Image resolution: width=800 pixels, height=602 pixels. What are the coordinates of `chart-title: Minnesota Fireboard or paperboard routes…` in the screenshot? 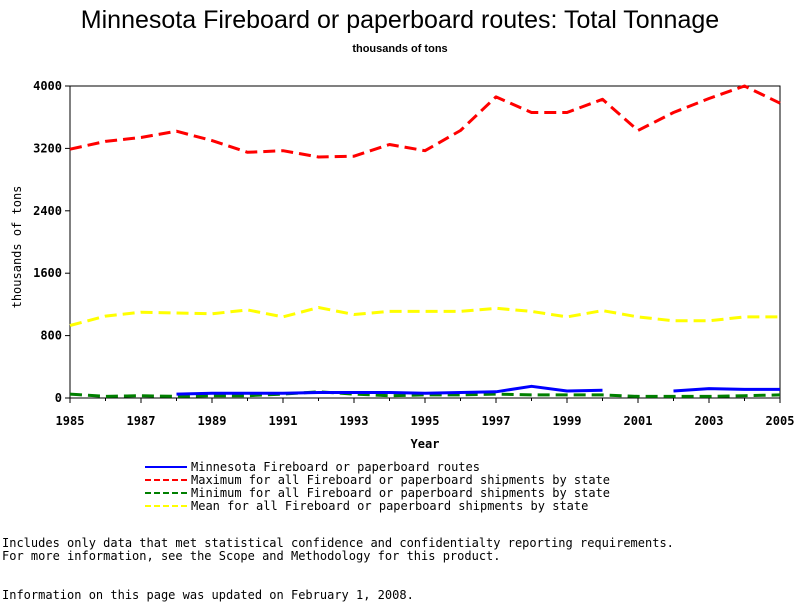 It's located at (400, 20).